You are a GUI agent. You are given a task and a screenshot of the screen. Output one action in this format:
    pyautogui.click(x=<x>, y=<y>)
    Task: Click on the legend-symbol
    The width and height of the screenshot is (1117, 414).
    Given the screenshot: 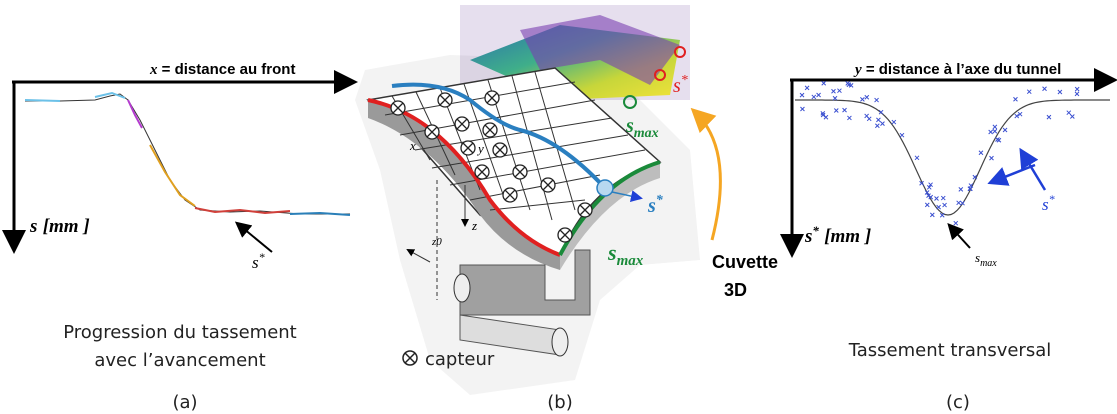 What is the action you would take?
    pyautogui.click(x=410, y=358)
    